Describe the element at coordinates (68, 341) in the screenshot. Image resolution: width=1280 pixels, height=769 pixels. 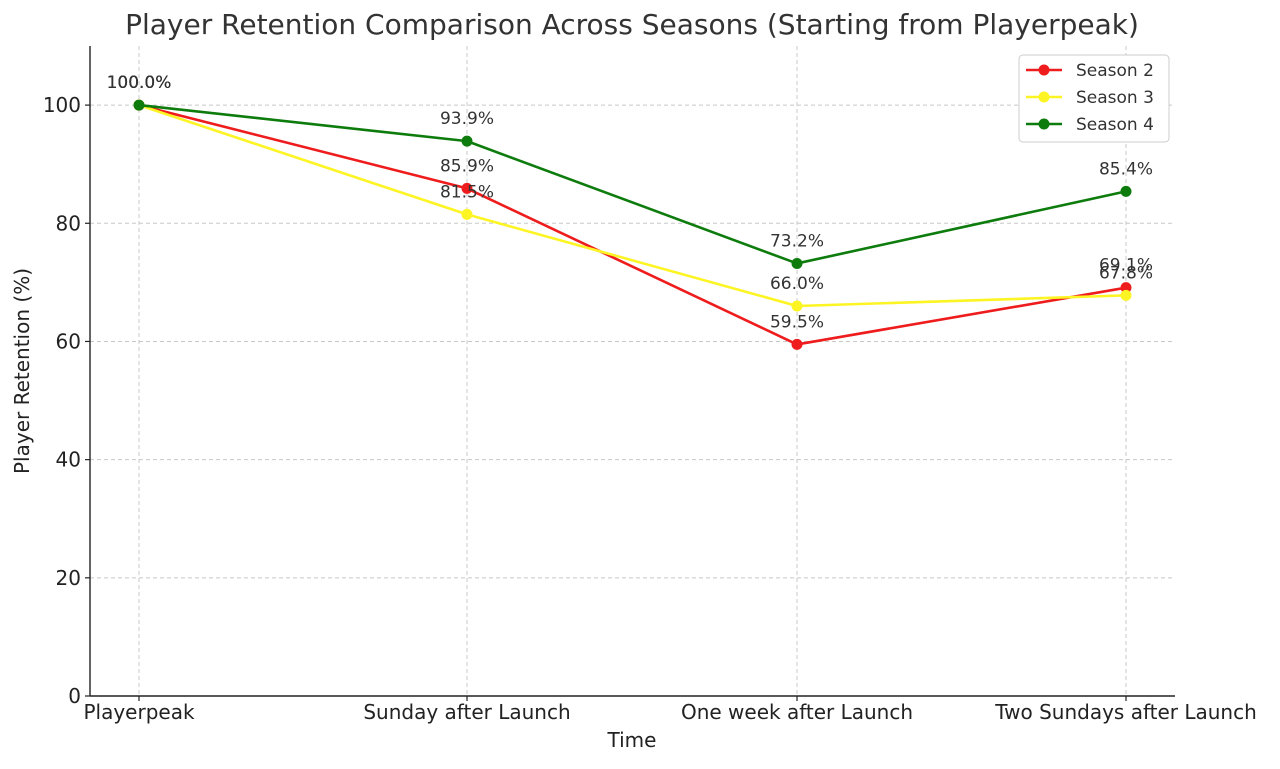
I see `y-tick-label: 60` at that location.